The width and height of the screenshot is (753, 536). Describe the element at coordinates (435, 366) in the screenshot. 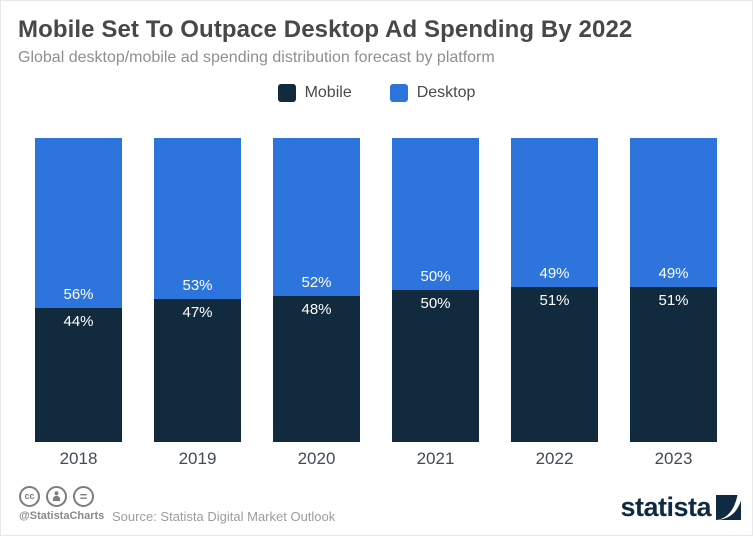

I see `mobile-segment-2021: 50%` at that location.